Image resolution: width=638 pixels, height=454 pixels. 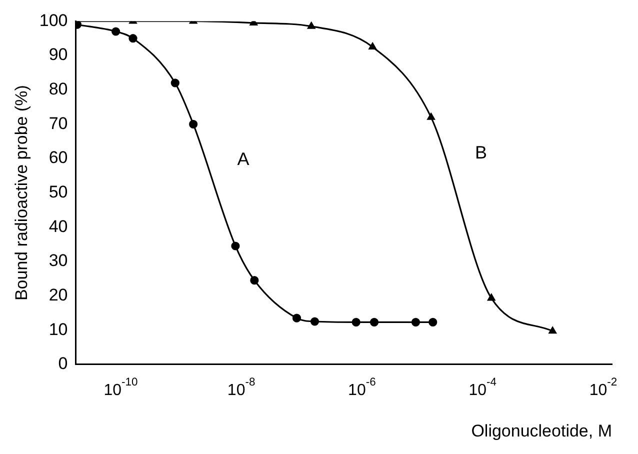 I want to click on series-label: B, so click(x=481, y=152).